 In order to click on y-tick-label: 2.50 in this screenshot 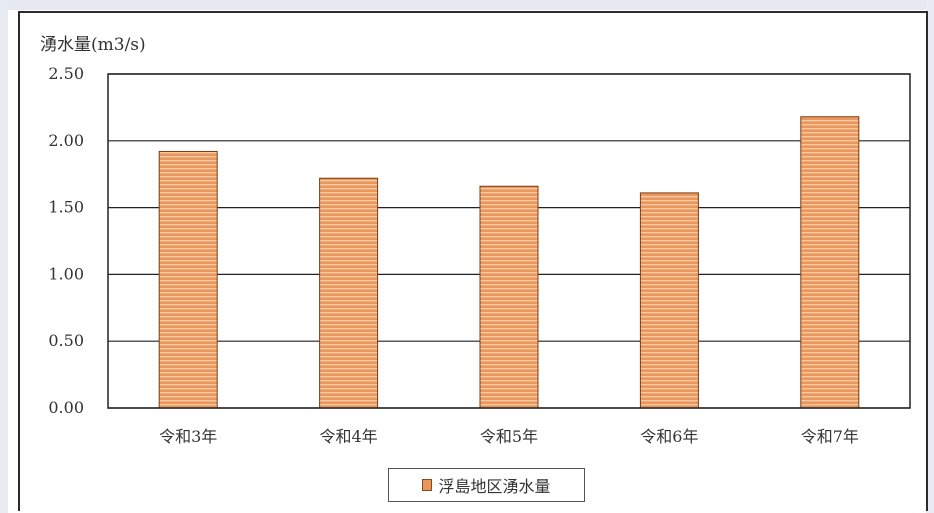, I will do `click(66, 73)`.